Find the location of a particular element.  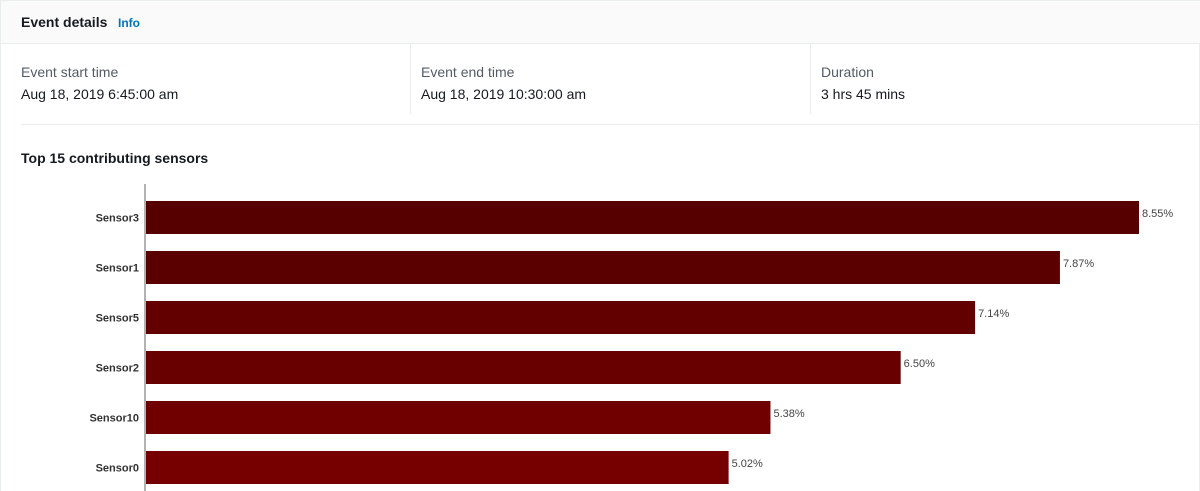

value-label: 5.38% is located at coordinates (788, 414).